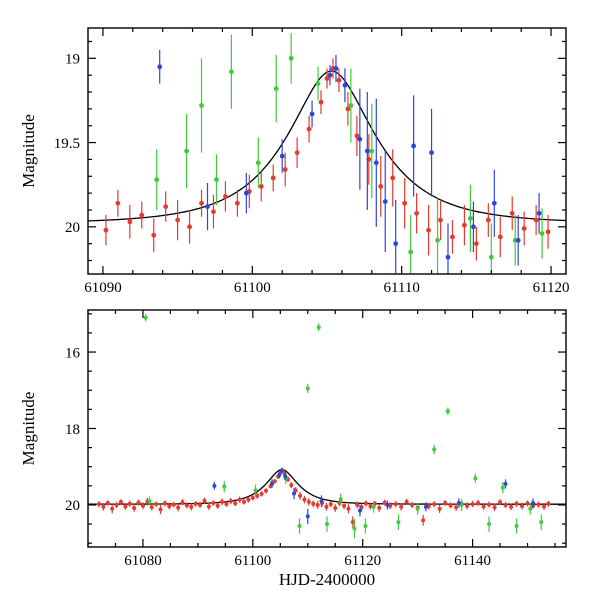  Describe the element at coordinates (72, 60) in the screenshot. I see `y-tick-label: 19` at that location.